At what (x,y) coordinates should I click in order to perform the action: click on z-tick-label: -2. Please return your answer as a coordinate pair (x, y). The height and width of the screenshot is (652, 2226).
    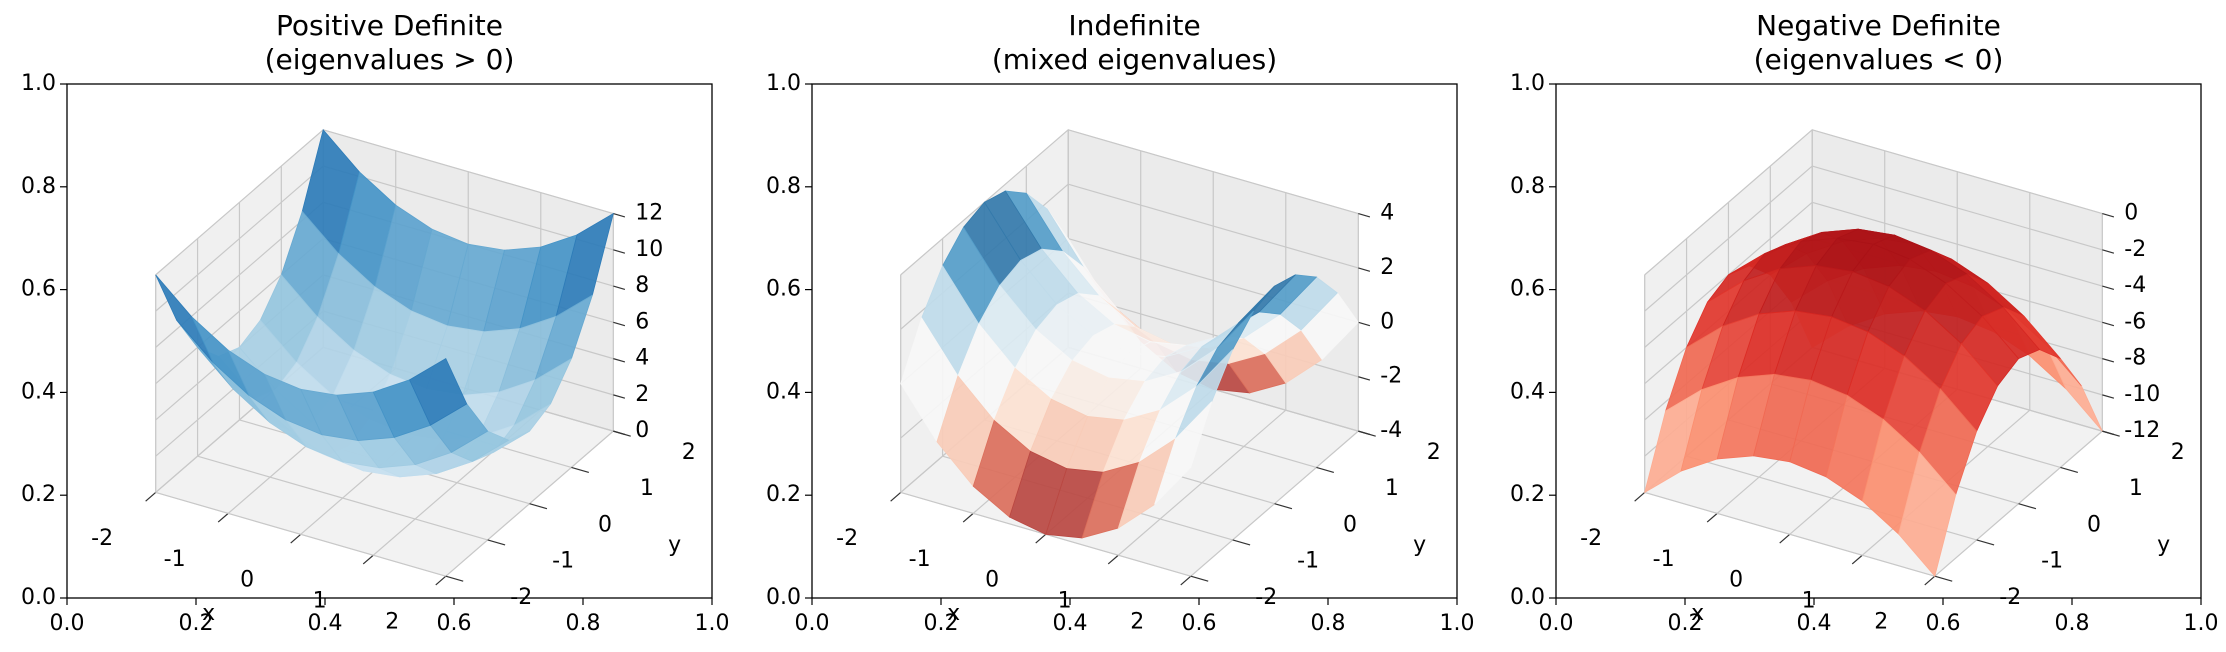
    Looking at the image, I should click on (1391, 376).